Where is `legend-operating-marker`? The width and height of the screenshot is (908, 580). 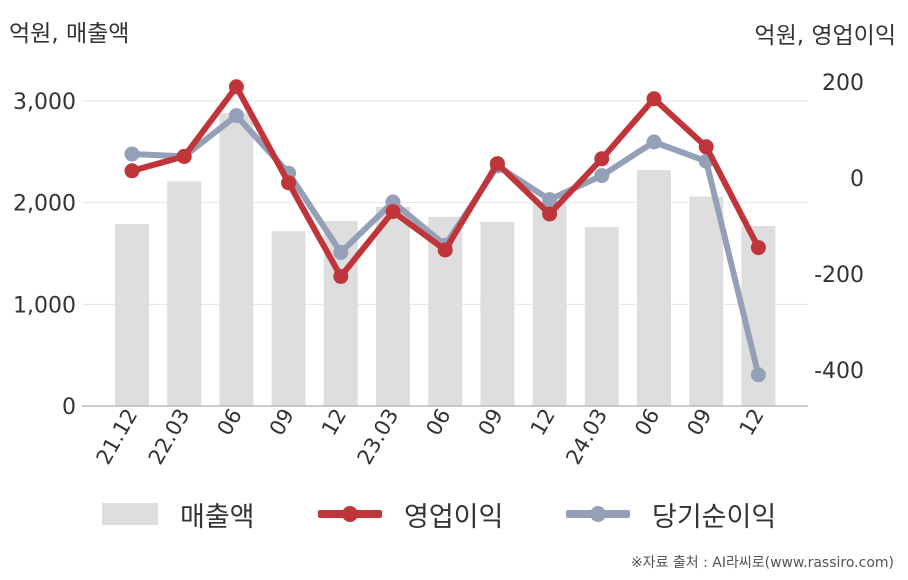
legend-operating-marker is located at coordinates (350, 514).